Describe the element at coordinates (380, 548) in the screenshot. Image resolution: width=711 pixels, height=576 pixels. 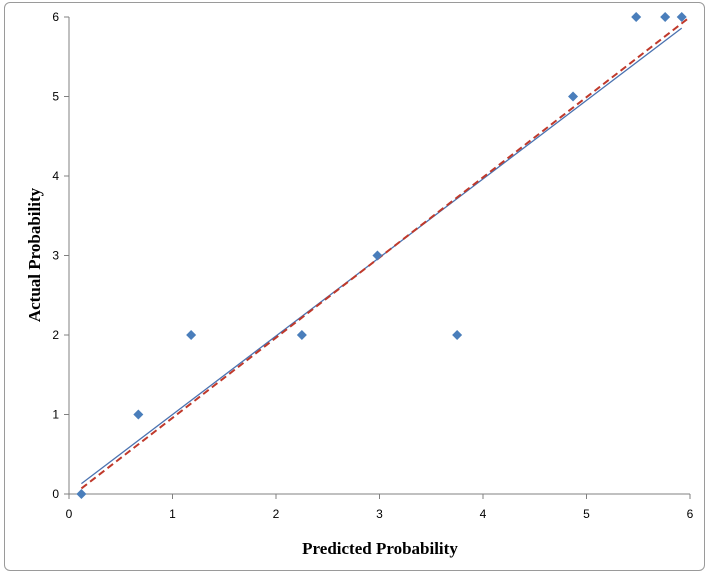
I see `x-axis-title: Predicted Probability` at that location.